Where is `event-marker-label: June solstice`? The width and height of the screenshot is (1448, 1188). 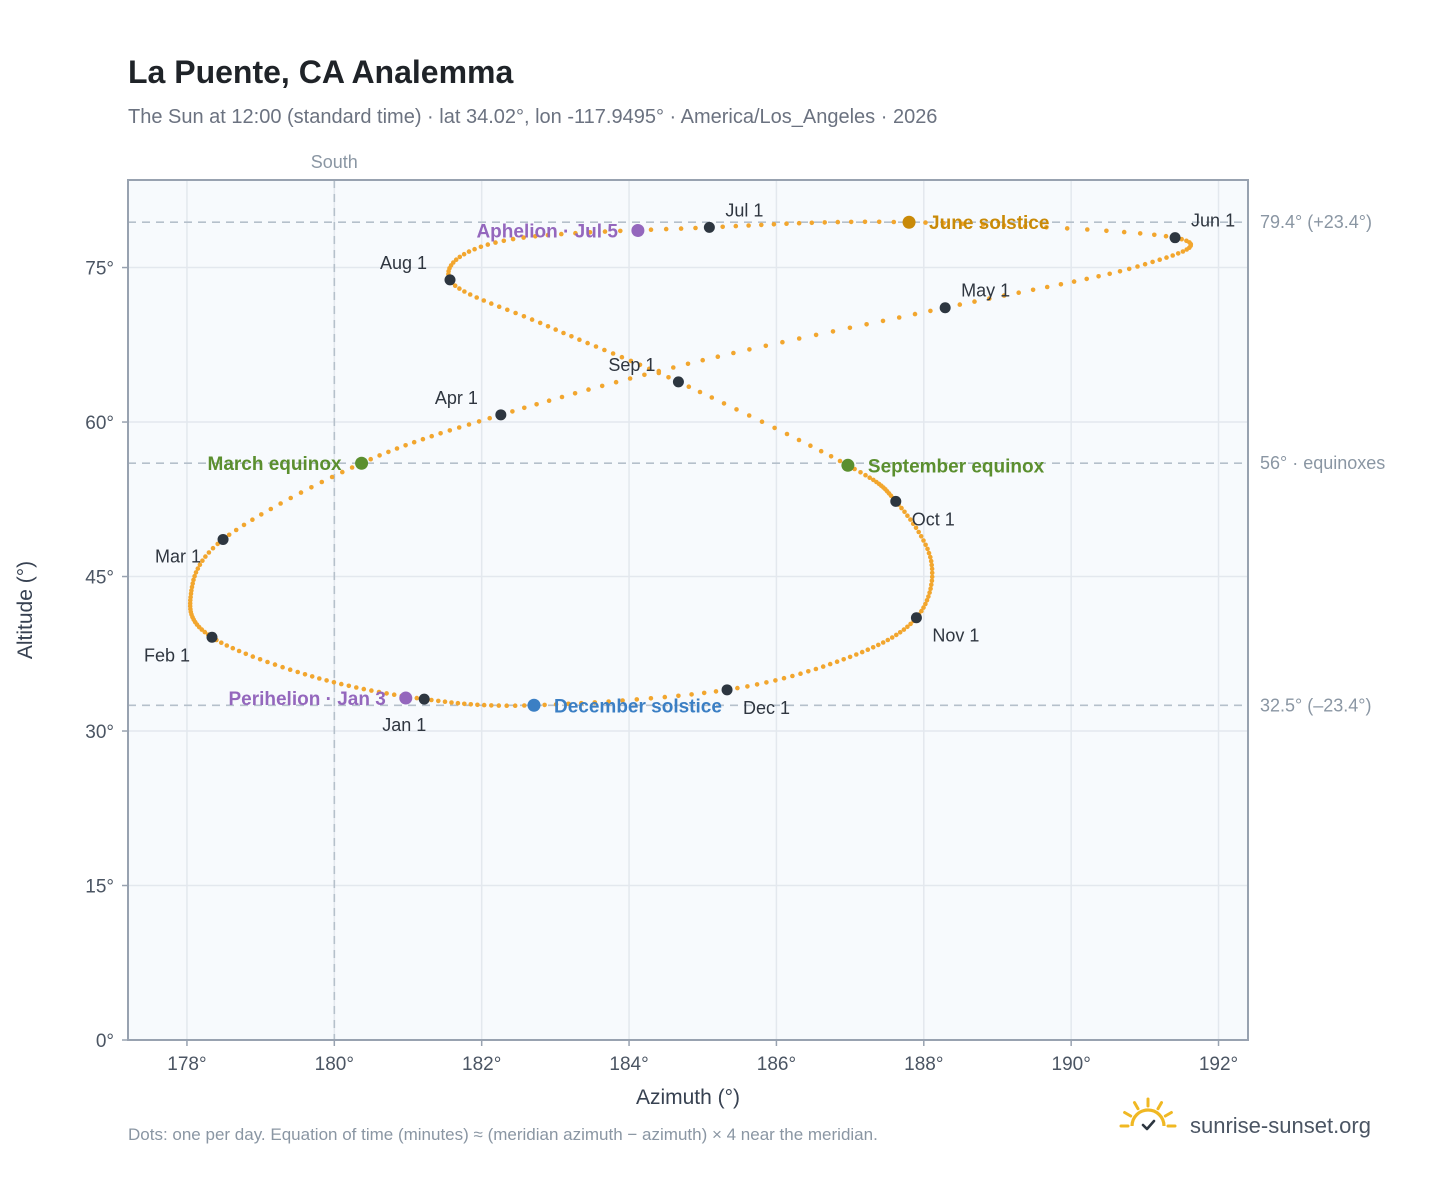
event-marker-label: June solstice is located at coordinates (989, 223).